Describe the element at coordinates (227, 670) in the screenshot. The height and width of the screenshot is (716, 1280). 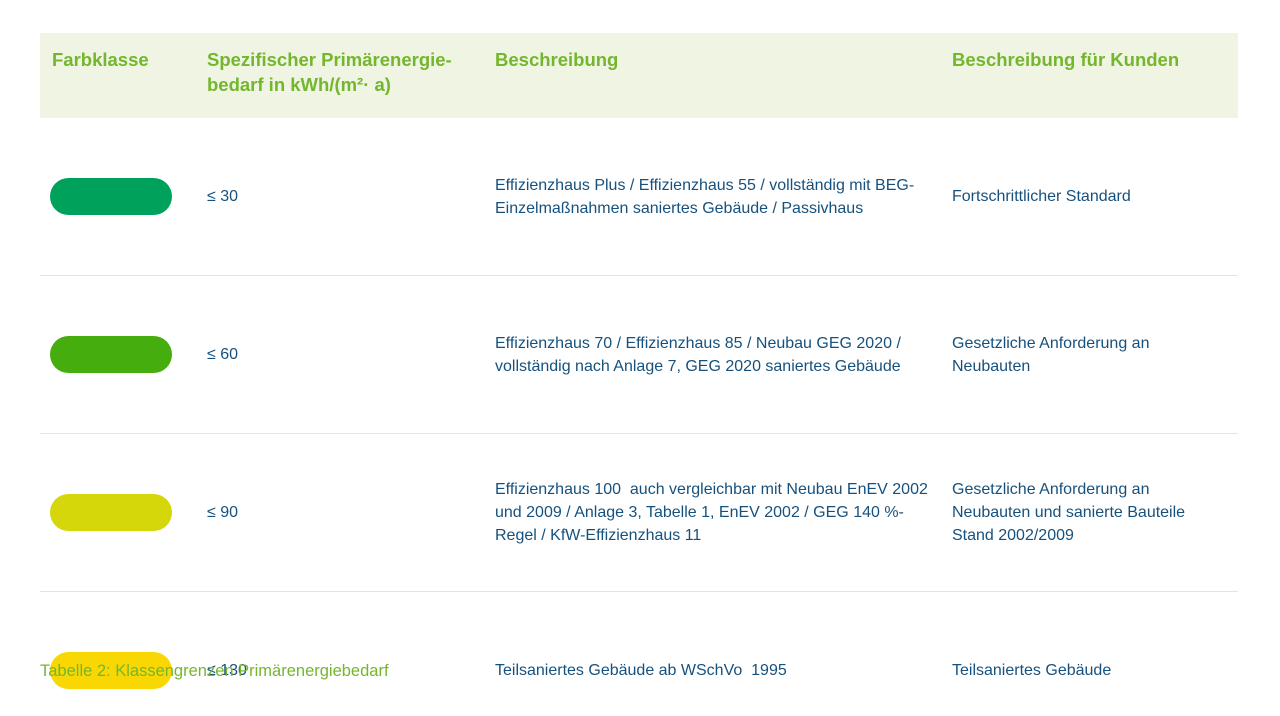
I see `energy-value: ≤ 130` at that location.